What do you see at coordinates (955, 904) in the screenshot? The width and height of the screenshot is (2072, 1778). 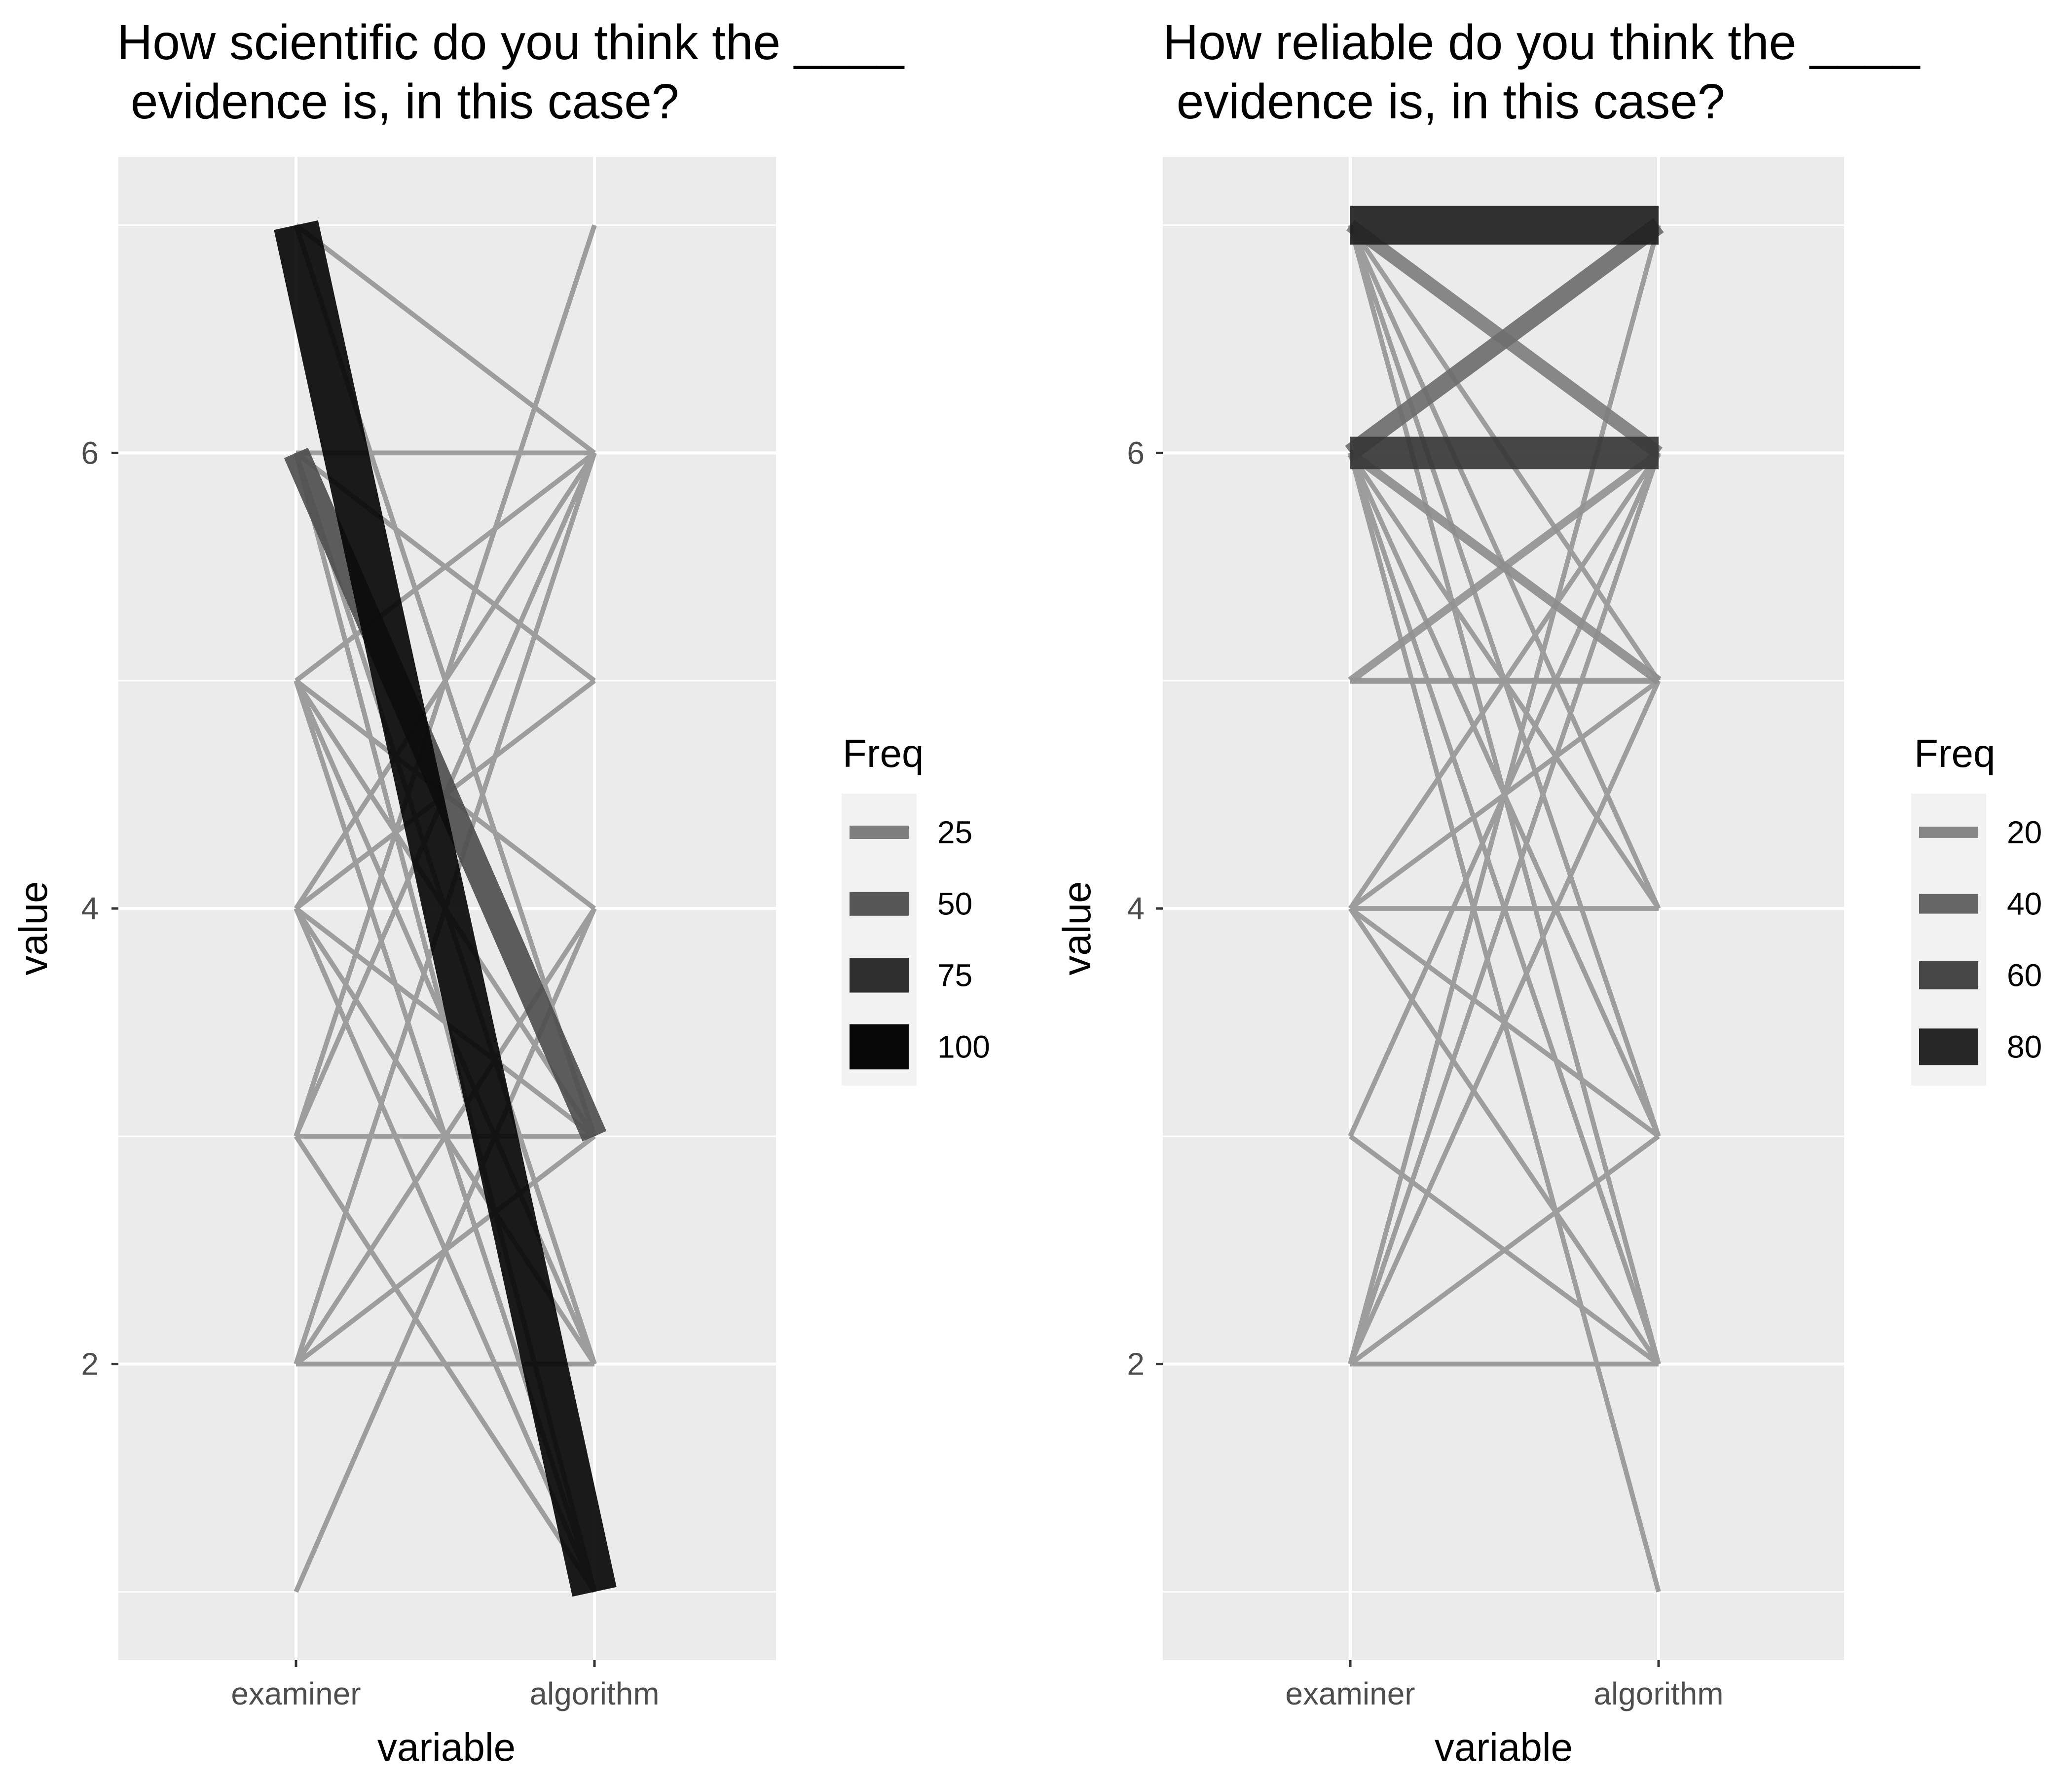 I see `legend-label: 50` at bounding box center [955, 904].